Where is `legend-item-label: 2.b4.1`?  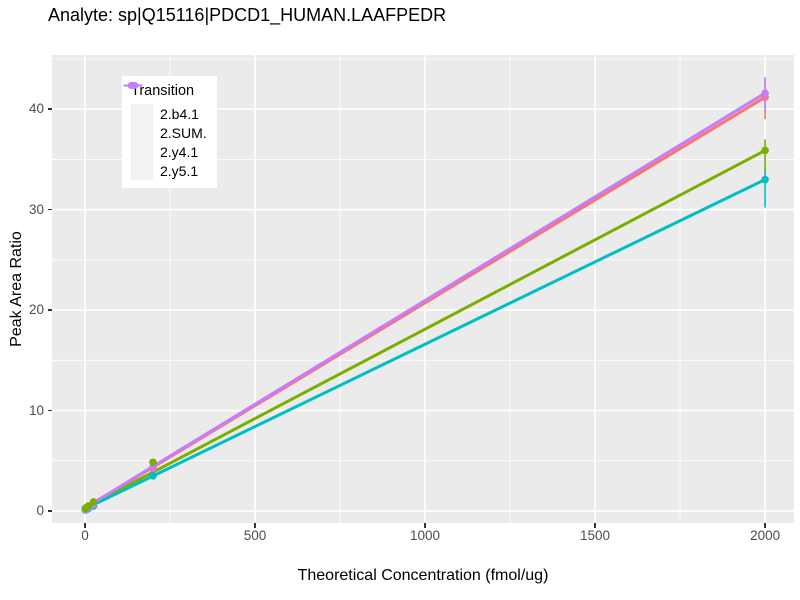 legend-item-label: 2.b4.1 is located at coordinates (179, 113).